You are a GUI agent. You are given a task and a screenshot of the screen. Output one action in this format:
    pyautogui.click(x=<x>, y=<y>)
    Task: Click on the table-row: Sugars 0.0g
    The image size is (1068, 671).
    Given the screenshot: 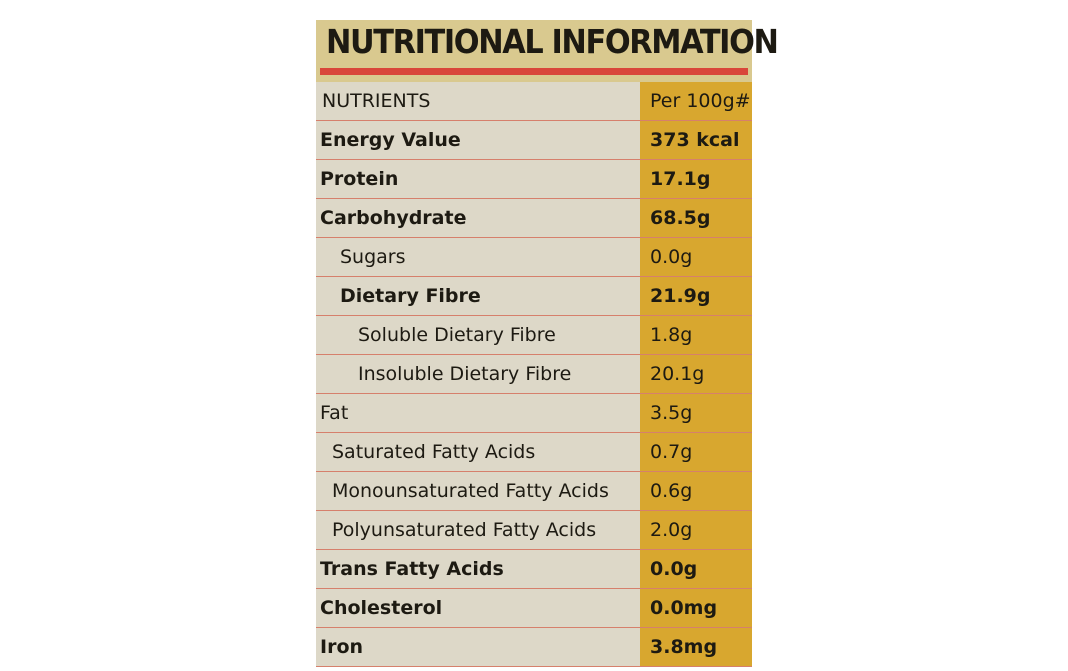 What is the action you would take?
    pyautogui.click(x=534, y=257)
    